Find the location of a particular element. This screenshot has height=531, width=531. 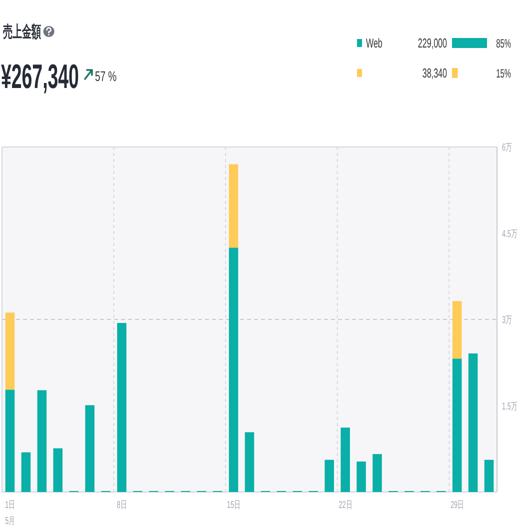

x-axis-title: 5月 is located at coordinates (10, 520).